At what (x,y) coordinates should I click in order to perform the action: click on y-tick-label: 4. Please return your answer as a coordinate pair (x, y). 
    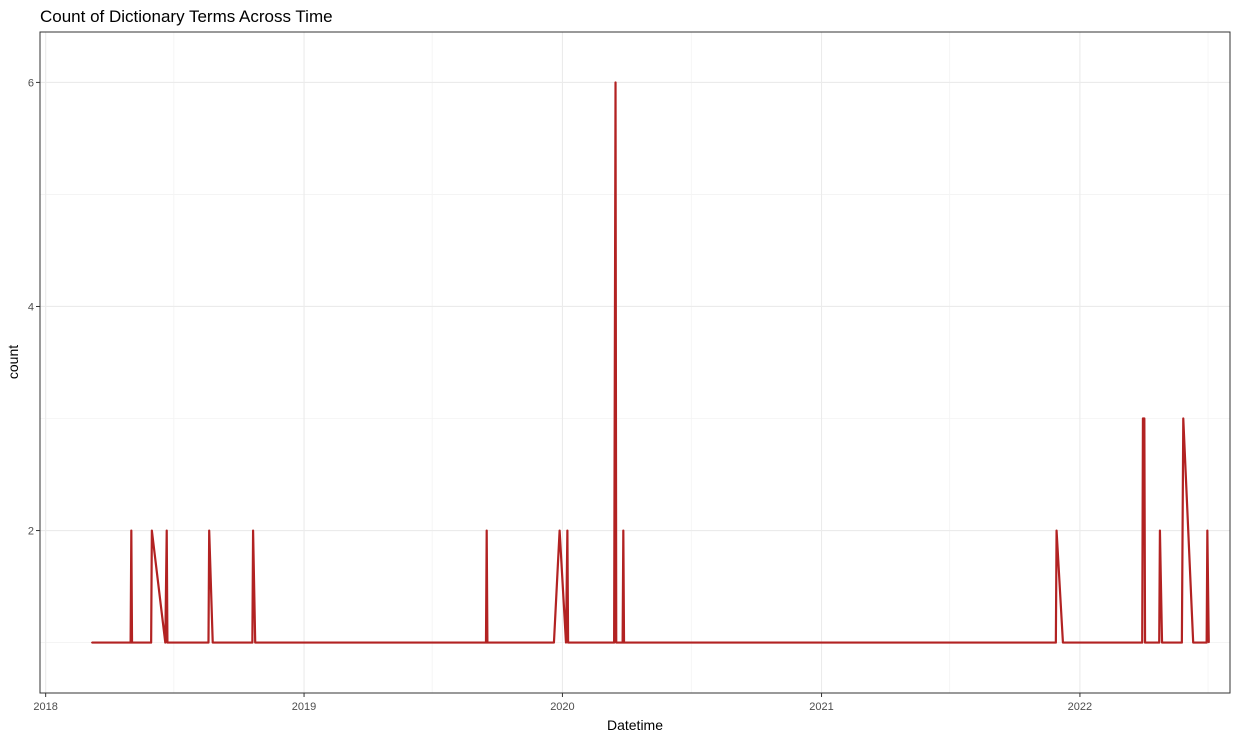
    Looking at the image, I should click on (31, 307).